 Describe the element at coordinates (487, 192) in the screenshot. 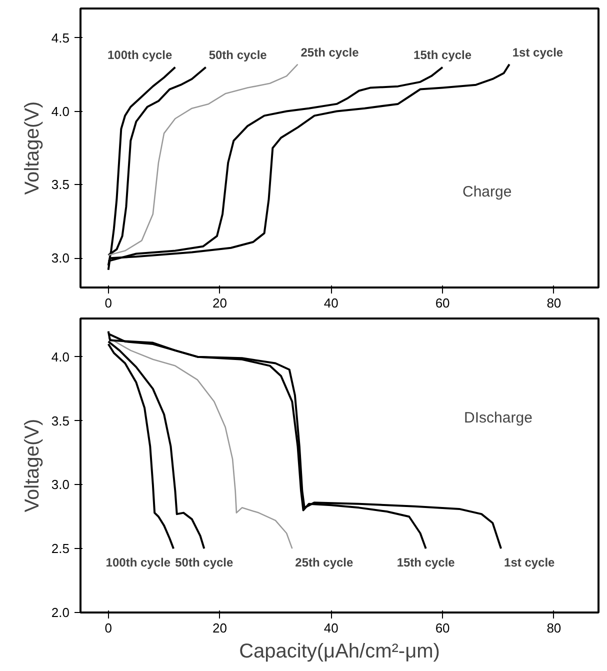

I see `annotation: Charge` at that location.